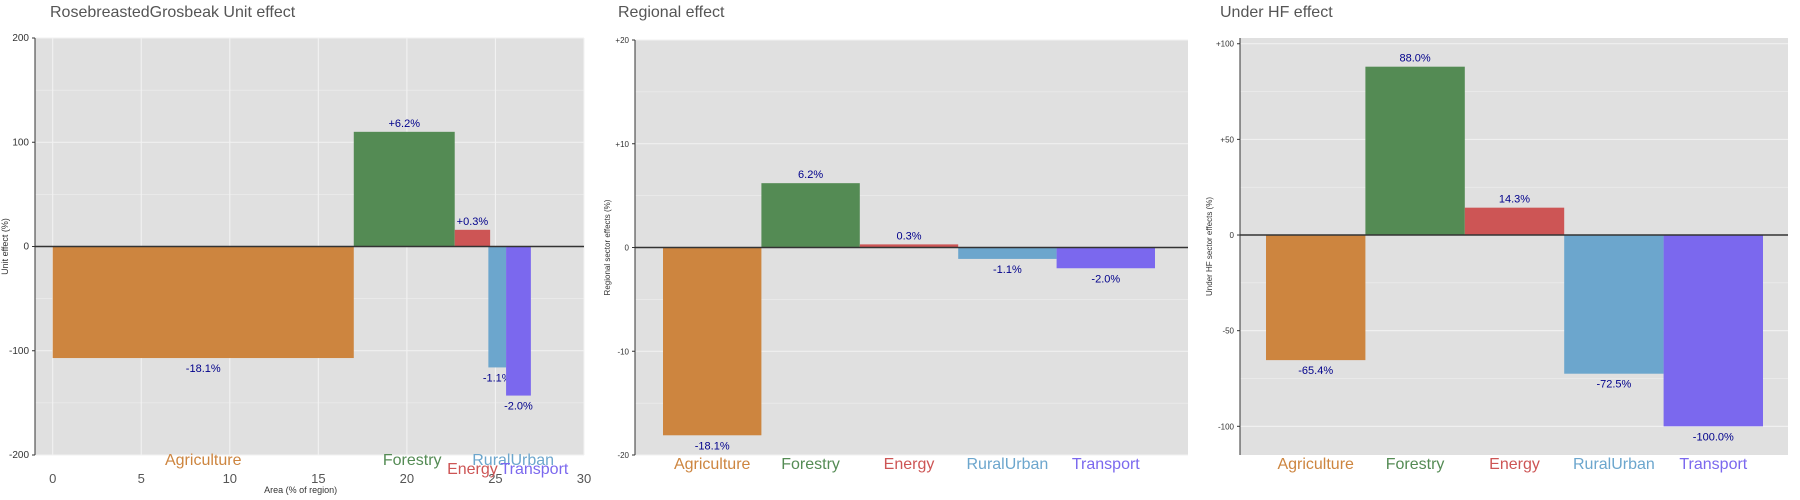 The height and width of the screenshot is (500, 1800). What do you see at coordinates (607, 247) in the screenshot?
I see `y-axis-label: Regional sector effects (%)` at bounding box center [607, 247].